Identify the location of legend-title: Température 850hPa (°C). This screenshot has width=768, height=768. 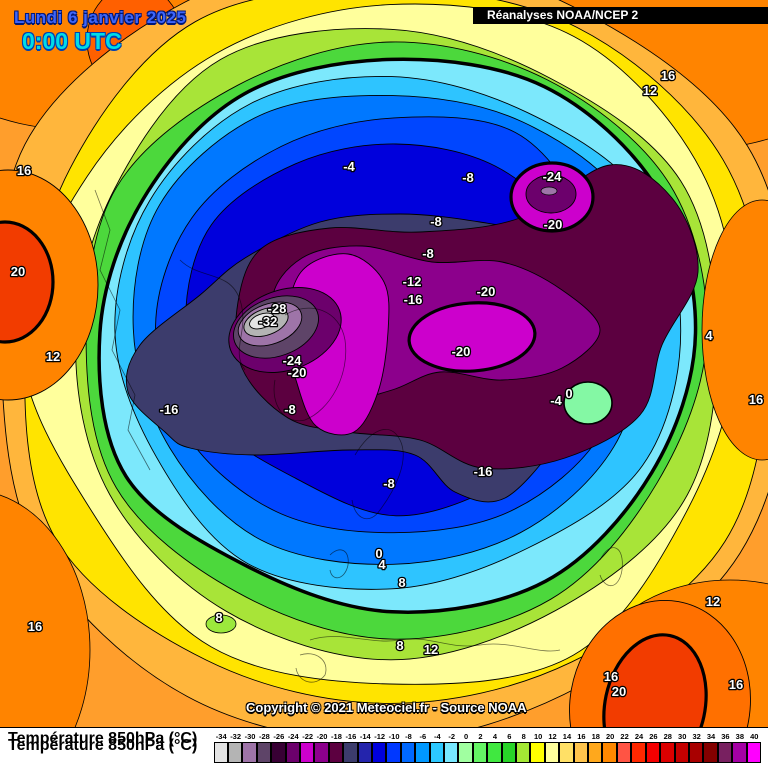
(103, 738).